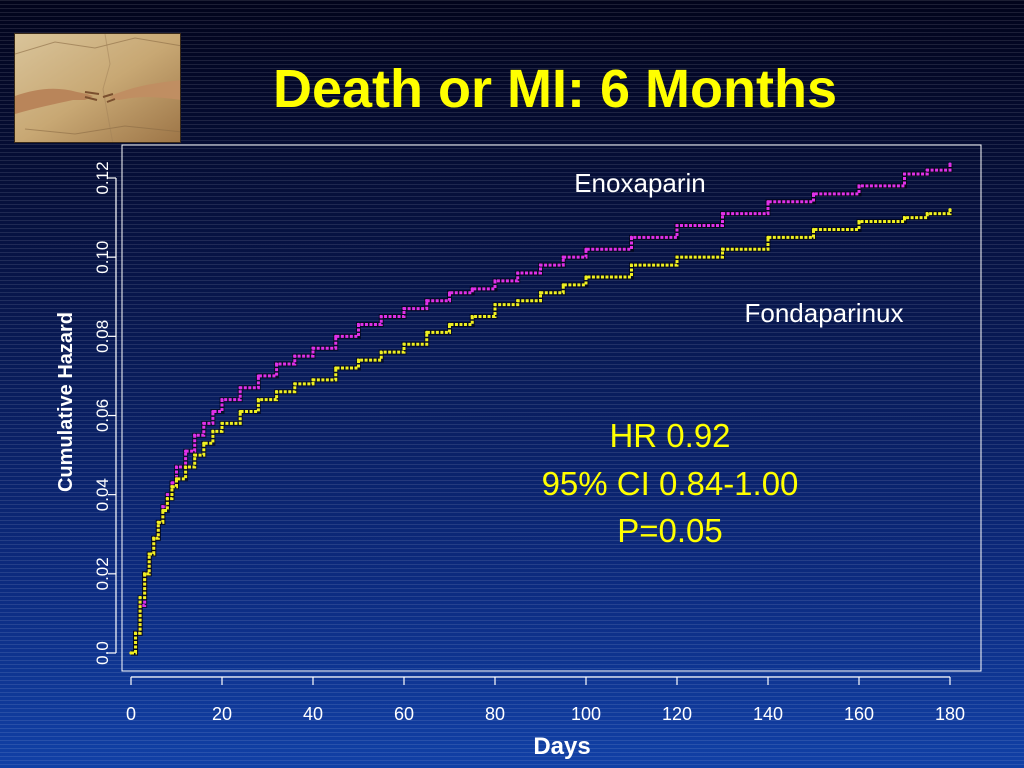 The height and width of the screenshot is (768, 1024). Describe the element at coordinates (670, 530) in the screenshot. I see `p-value-text: P=0.05` at that location.